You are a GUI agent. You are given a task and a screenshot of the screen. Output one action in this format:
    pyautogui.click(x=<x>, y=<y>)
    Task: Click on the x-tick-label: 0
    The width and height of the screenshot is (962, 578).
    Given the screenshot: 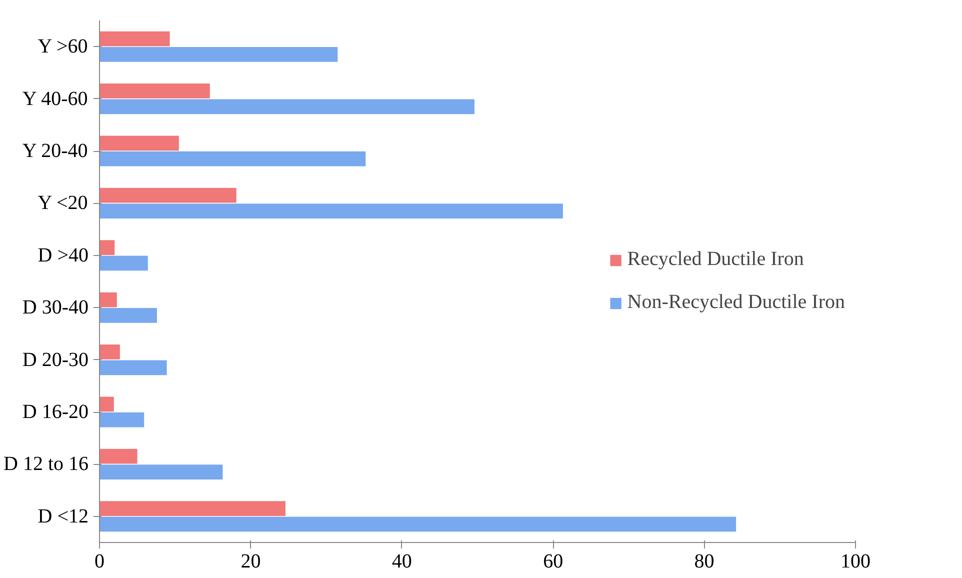 What is the action you would take?
    pyautogui.click(x=99, y=561)
    